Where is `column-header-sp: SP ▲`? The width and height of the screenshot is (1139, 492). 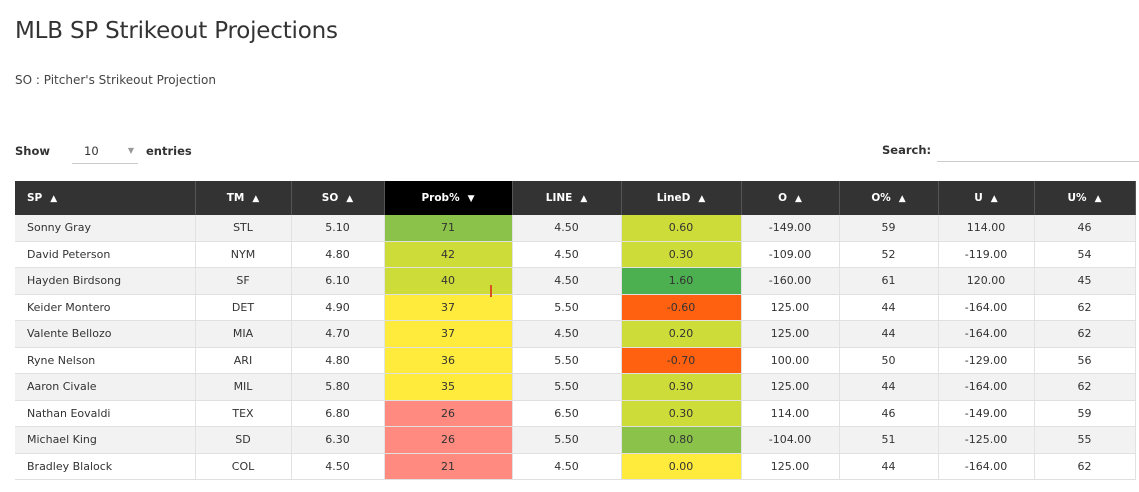
column-header-sp: SP ▲ is located at coordinates (105, 198).